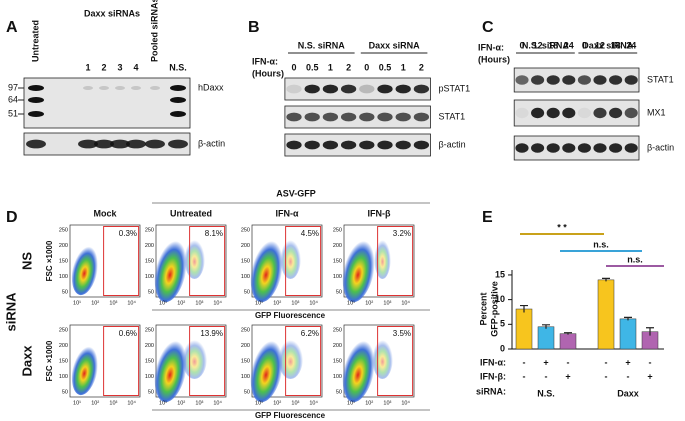 This screenshot has width=685, height=421. I want to click on column-label: IFN-α, so click(286, 213).